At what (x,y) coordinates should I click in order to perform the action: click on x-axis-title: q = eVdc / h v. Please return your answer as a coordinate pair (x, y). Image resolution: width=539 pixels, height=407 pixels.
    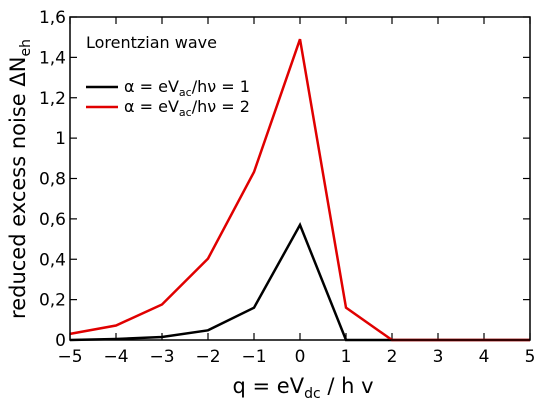
    Looking at the image, I should click on (303, 388).